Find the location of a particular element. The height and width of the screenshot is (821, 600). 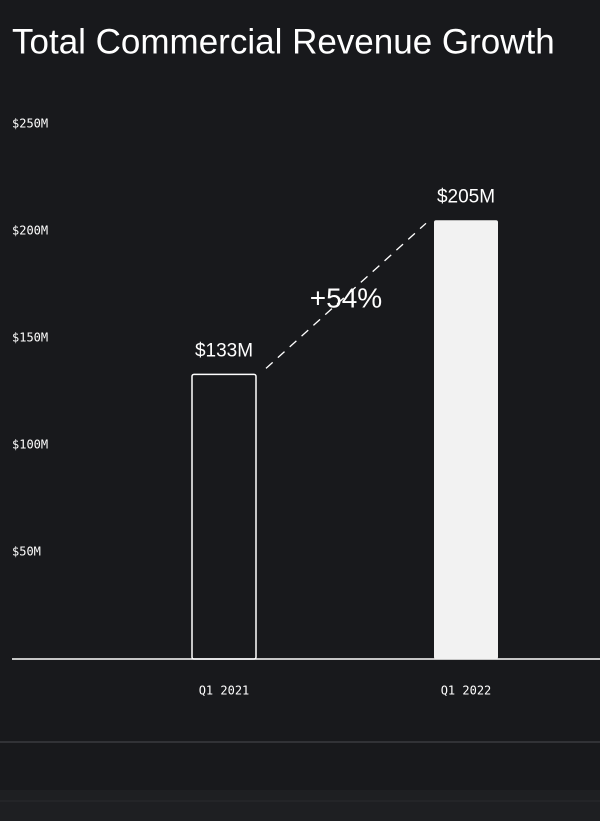

y-tick-label: $100M is located at coordinates (30, 445).